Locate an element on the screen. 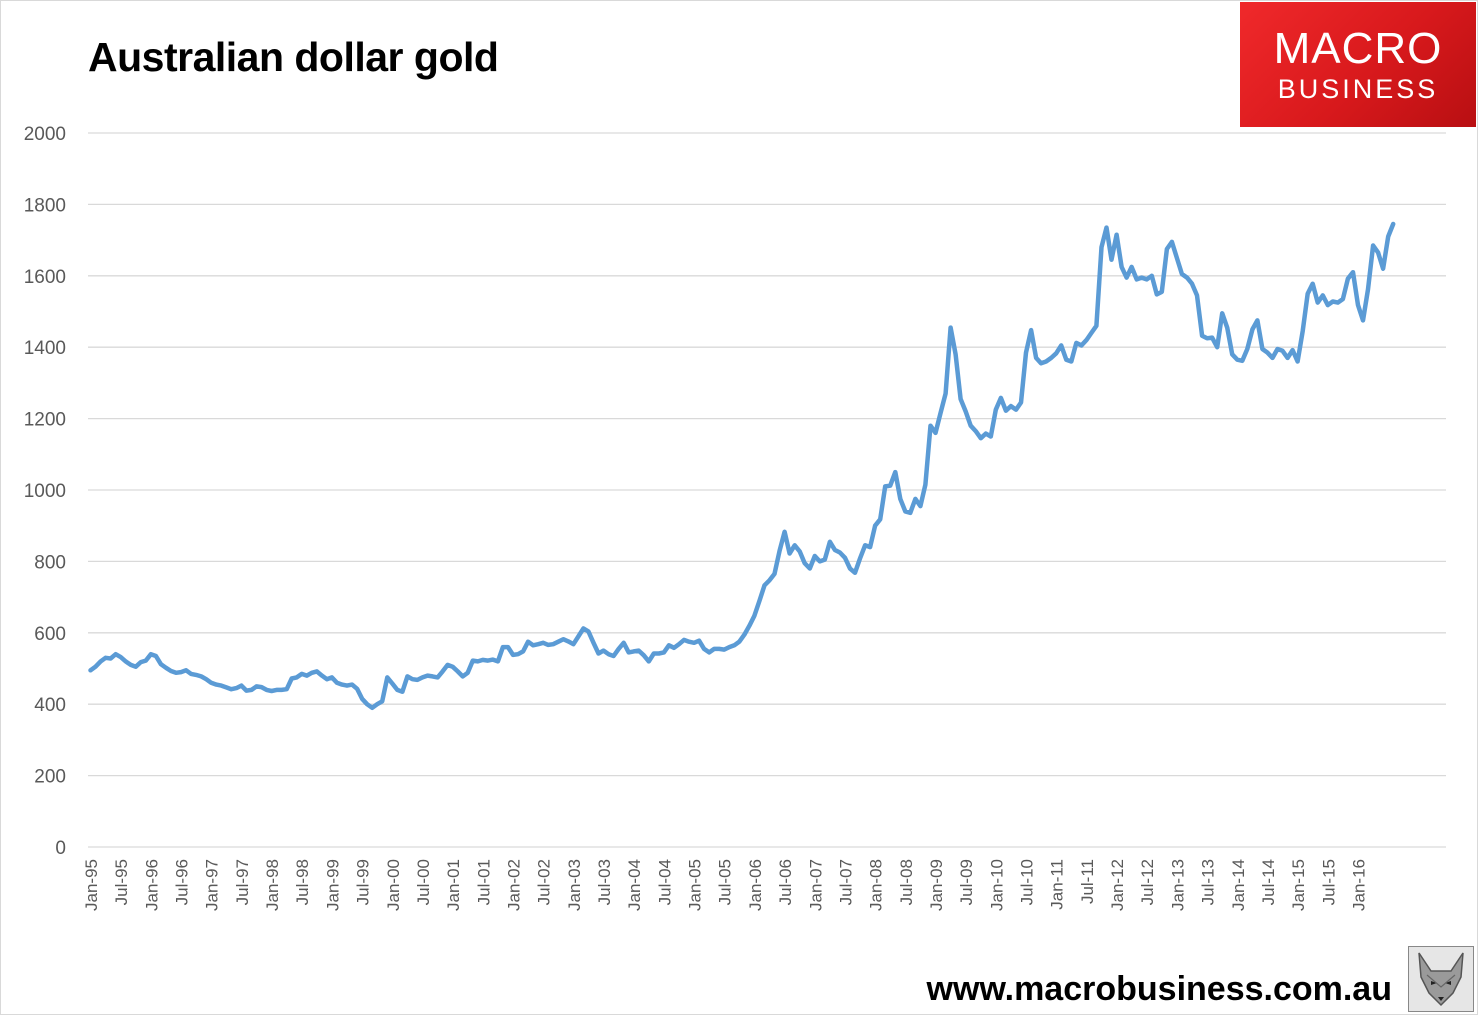 This screenshot has width=1478, height=1016. x-tick-label: Jan-10 is located at coordinates (996, 885).